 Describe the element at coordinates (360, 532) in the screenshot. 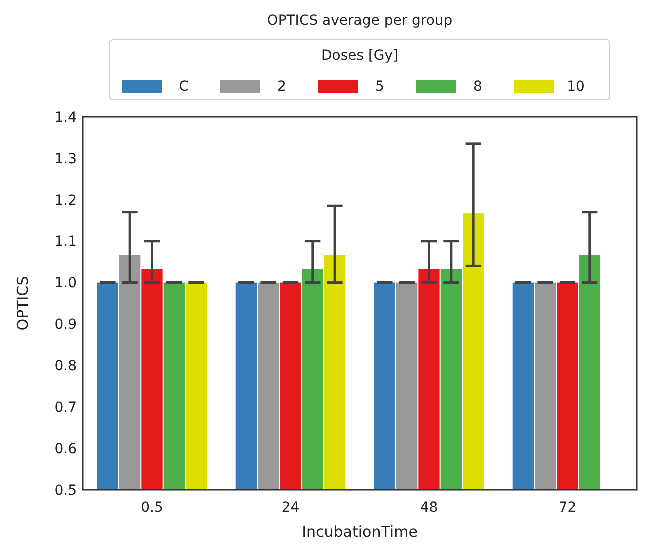

I see `x-axis-title: IncubationTime` at that location.